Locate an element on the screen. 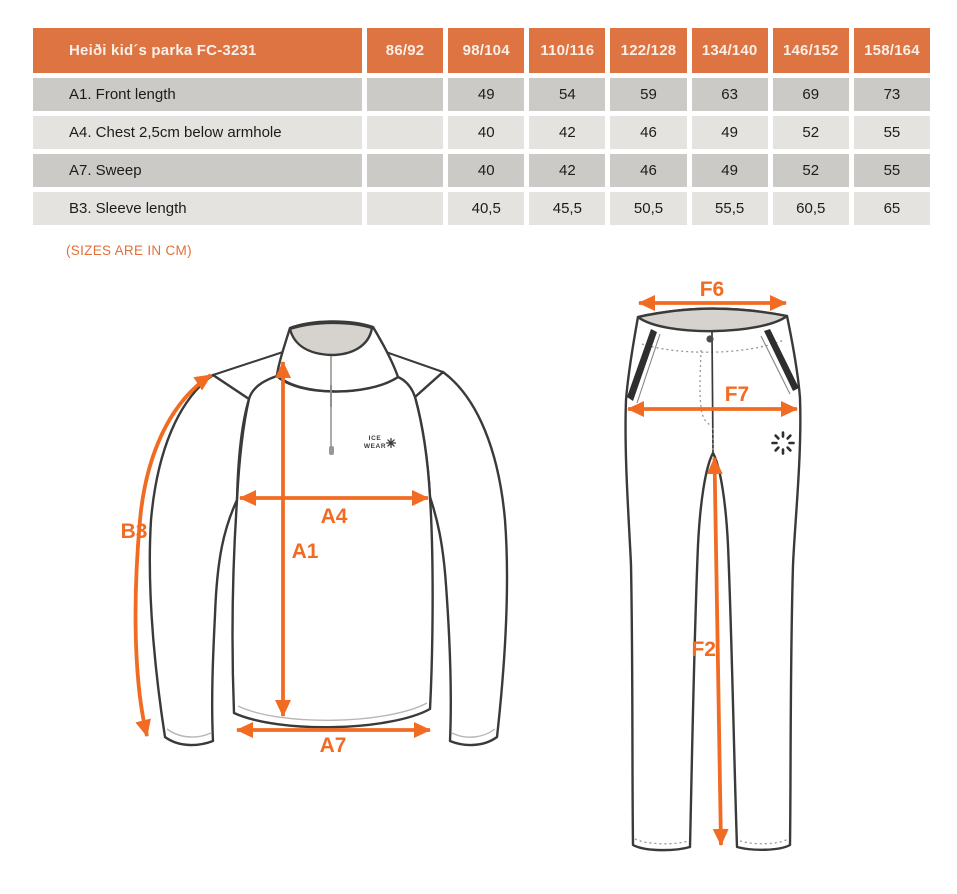 The image size is (957, 894). pants-diagram: F6 F7 F2 is located at coordinates (713, 565).